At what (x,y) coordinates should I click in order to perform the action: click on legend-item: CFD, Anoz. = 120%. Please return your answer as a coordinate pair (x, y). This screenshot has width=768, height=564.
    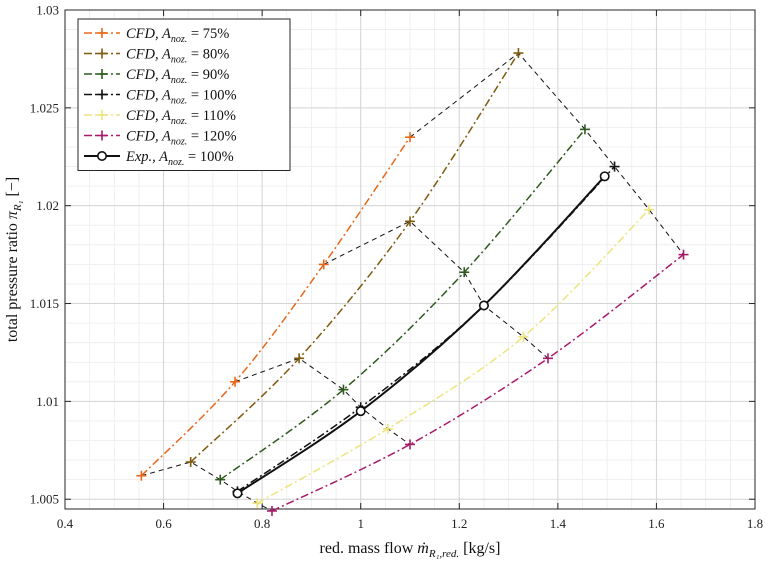
    Looking at the image, I should click on (160, 138).